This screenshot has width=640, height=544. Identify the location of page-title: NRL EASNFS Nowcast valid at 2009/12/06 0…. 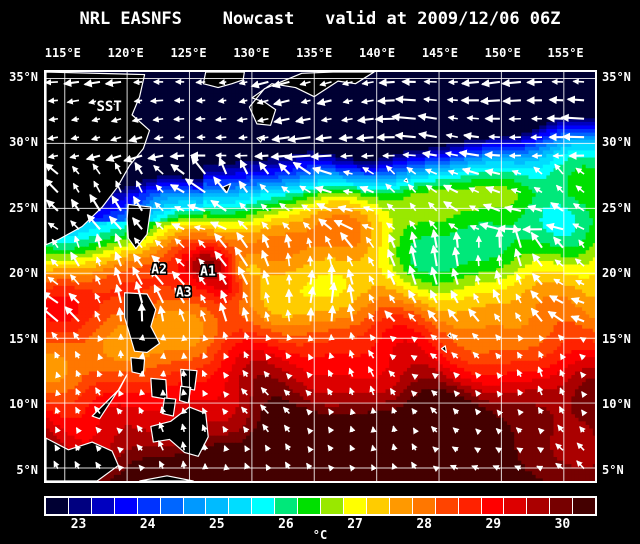
(320, 19).